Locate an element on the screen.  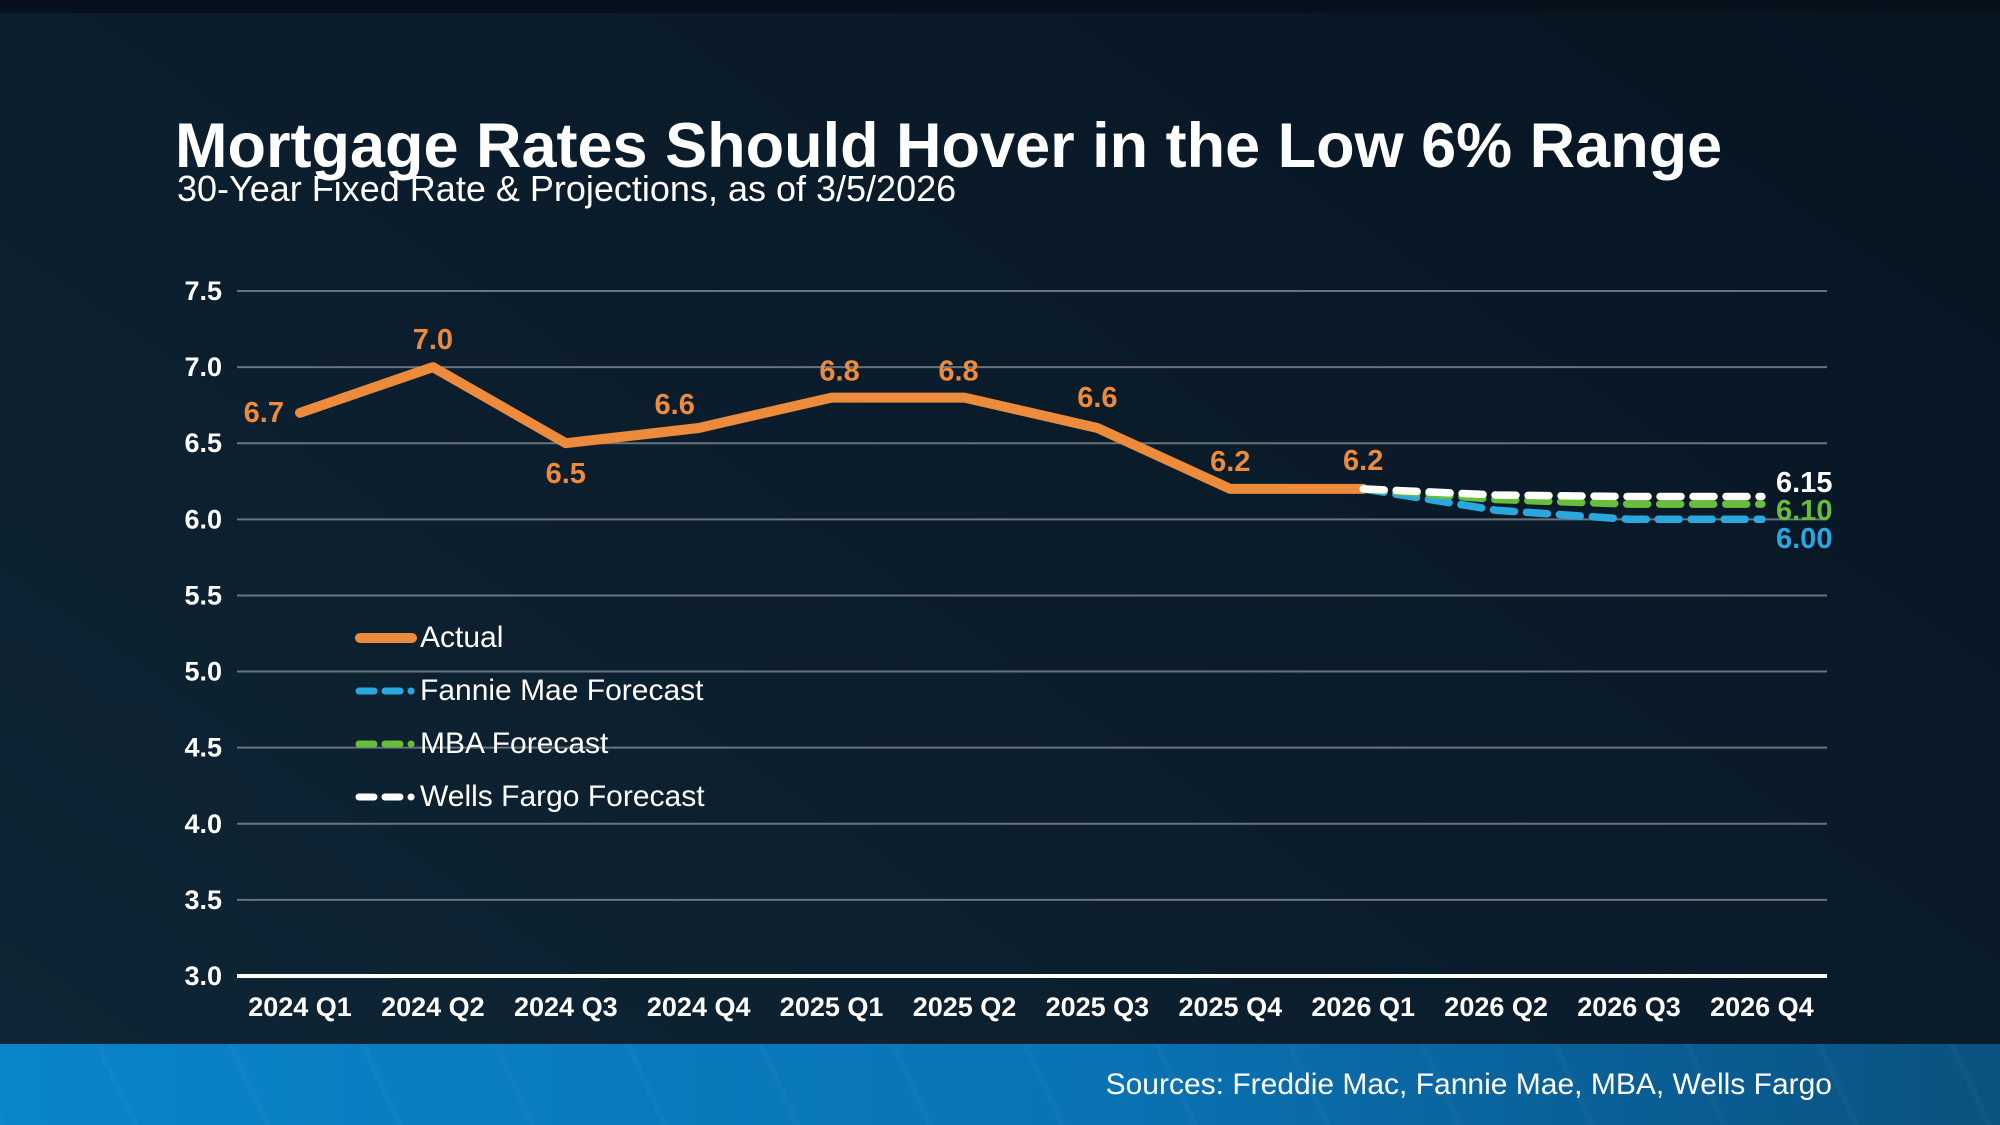
legend-item-actual: Actual is located at coordinates (529, 637).